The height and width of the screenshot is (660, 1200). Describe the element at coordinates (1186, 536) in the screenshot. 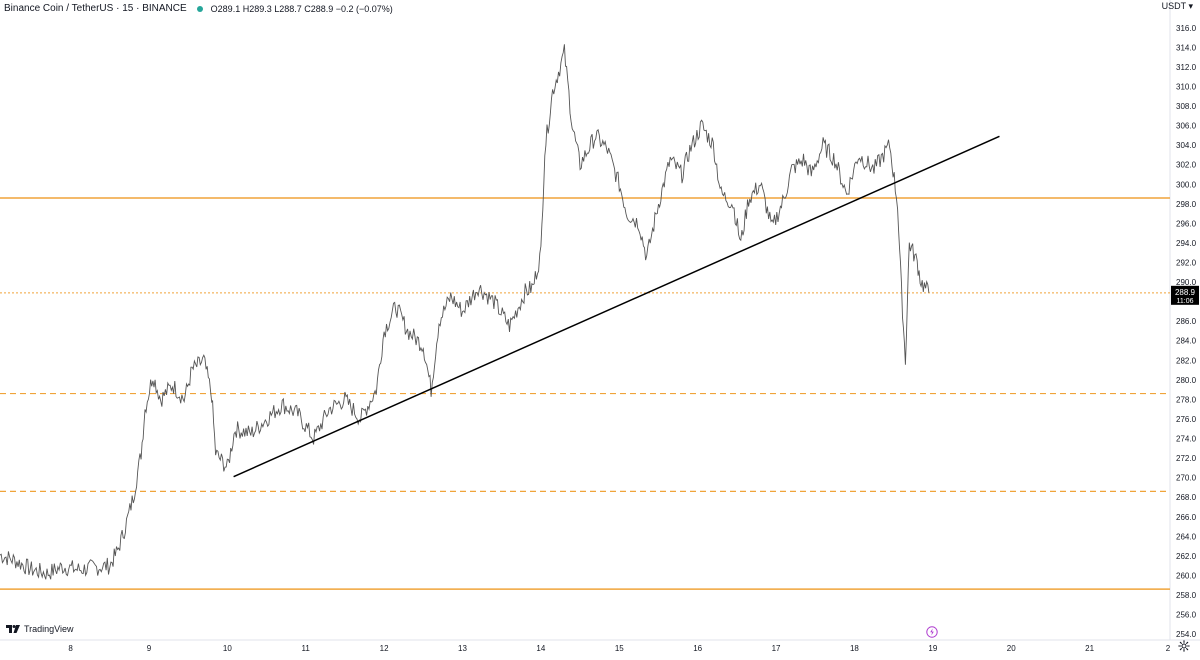

I see `y-tick-label: 264.0` at that location.